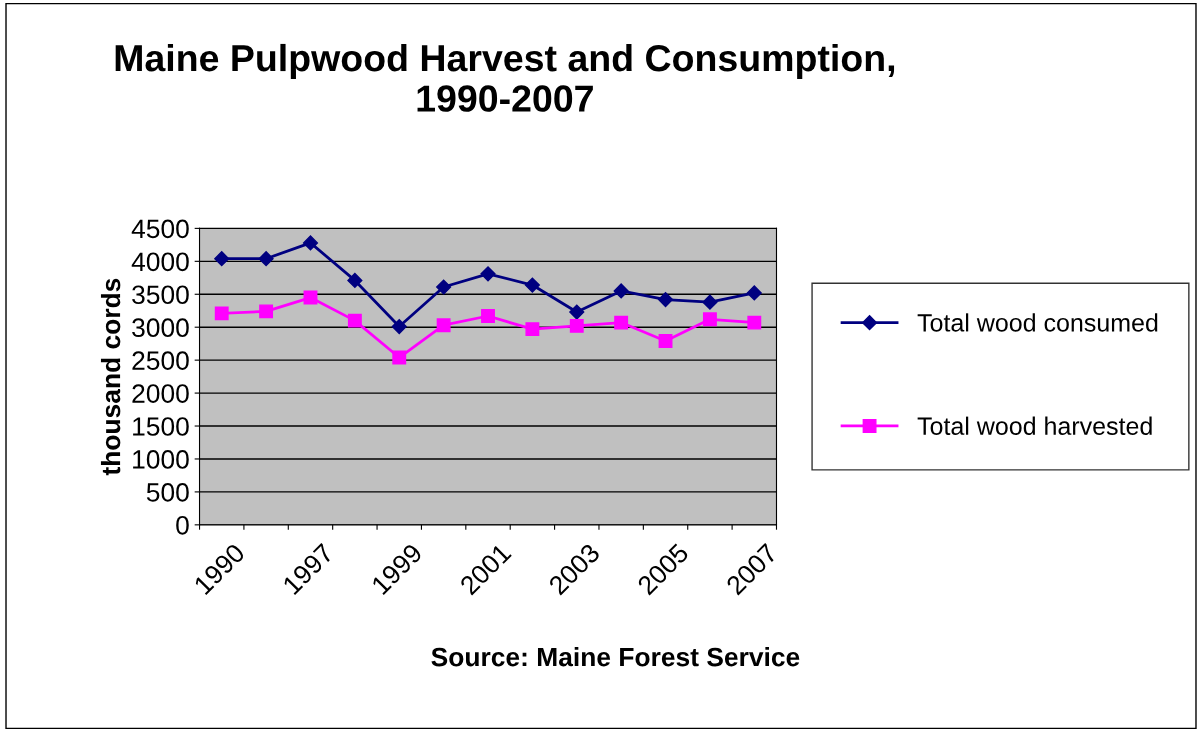  Describe the element at coordinates (1034, 425) in the screenshot. I see `legend-label: Total wood harvested` at that location.